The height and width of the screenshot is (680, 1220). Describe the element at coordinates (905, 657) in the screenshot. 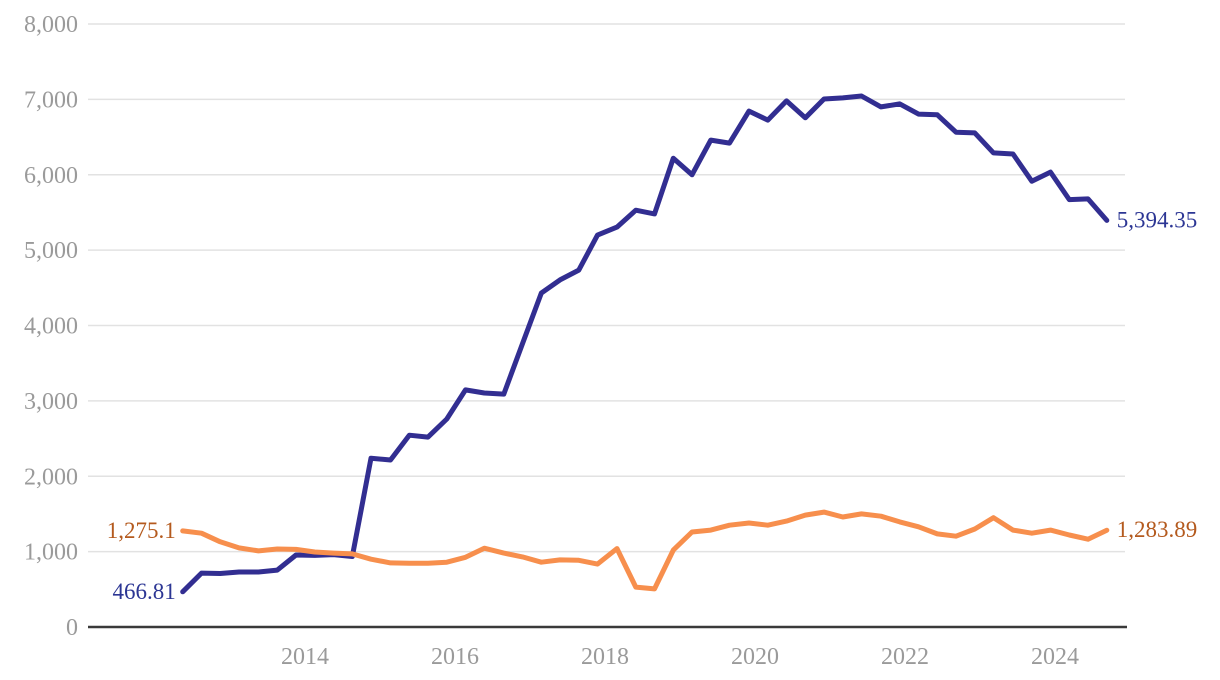

I see `x-tick-label: 2022` at that location.